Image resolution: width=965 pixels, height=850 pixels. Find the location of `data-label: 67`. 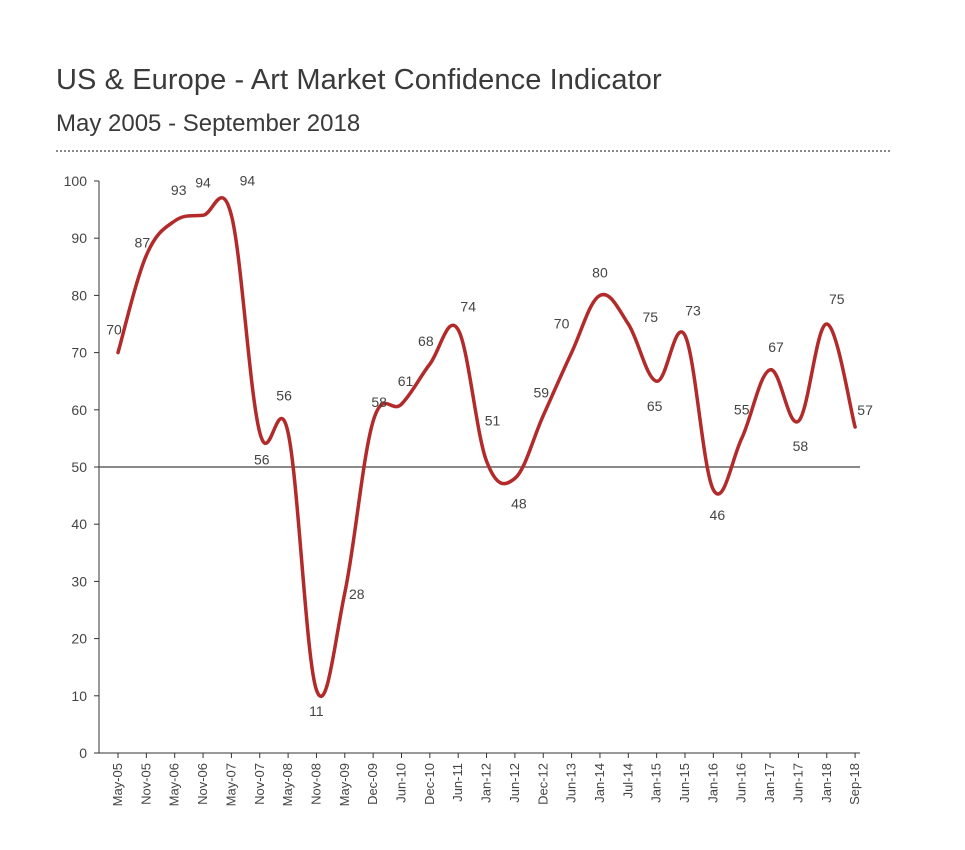

data-label: 67 is located at coordinates (776, 347).